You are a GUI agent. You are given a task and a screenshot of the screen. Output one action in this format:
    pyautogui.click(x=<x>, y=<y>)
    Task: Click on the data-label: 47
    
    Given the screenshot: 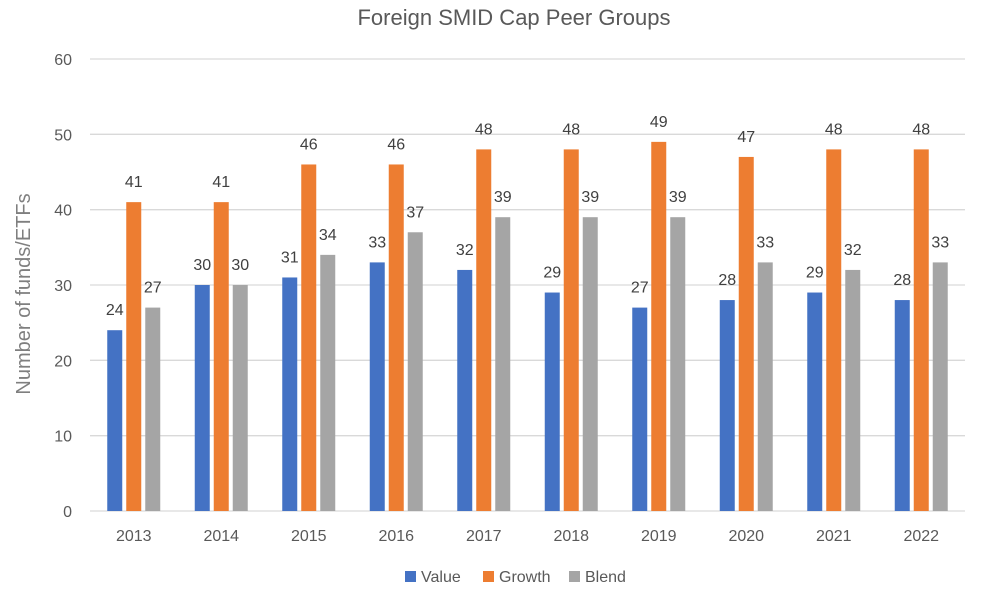 What is the action you would take?
    pyautogui.click(x=746, y=137)
    